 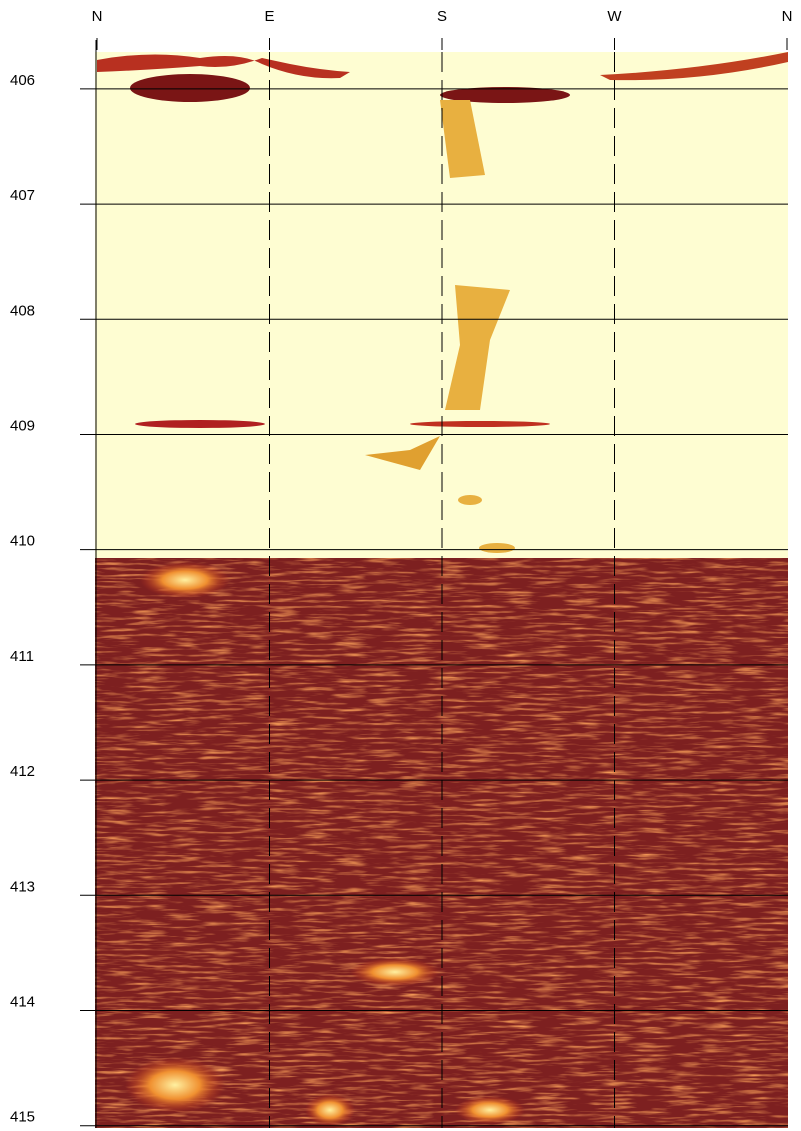 I want to click on y-tick-label: 412, so click(x=22, y=771).